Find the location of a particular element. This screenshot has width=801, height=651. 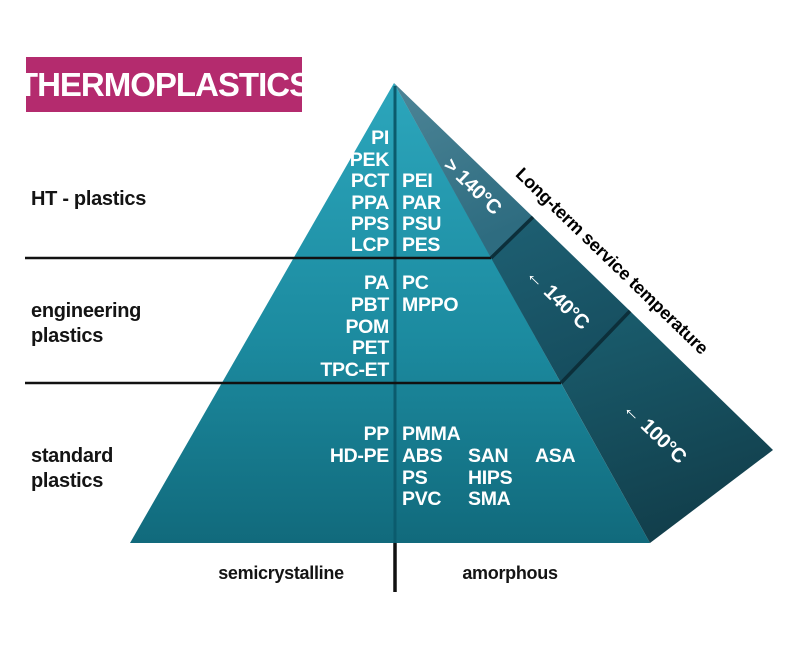

material-psu: PSU is located at coordinates (421, 224).